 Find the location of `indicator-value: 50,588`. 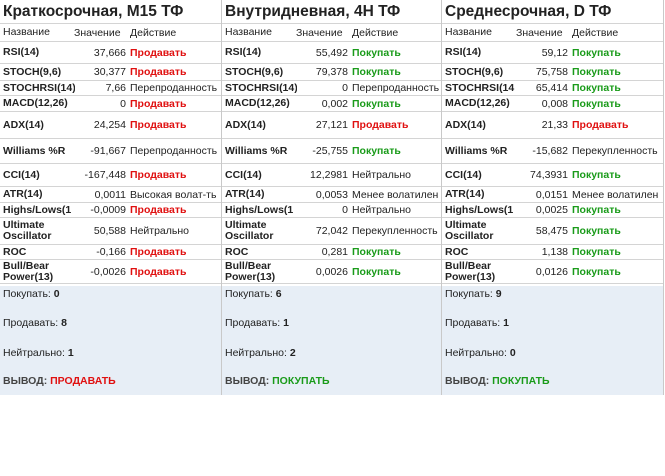

indicator-value: 50,588 is located at coordinates (109, 231).